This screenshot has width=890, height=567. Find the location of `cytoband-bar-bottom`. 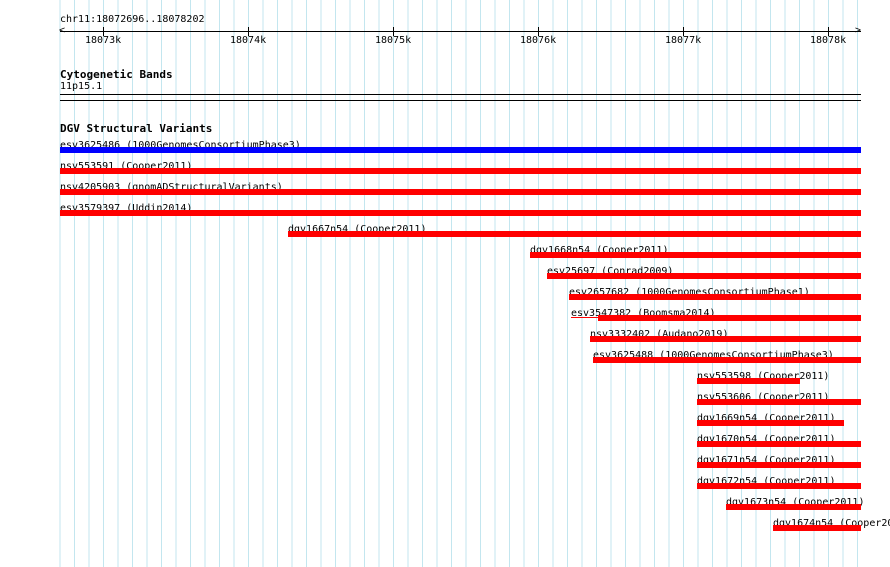

cytoband-bar-bottom is located at coordinates (460, 100).